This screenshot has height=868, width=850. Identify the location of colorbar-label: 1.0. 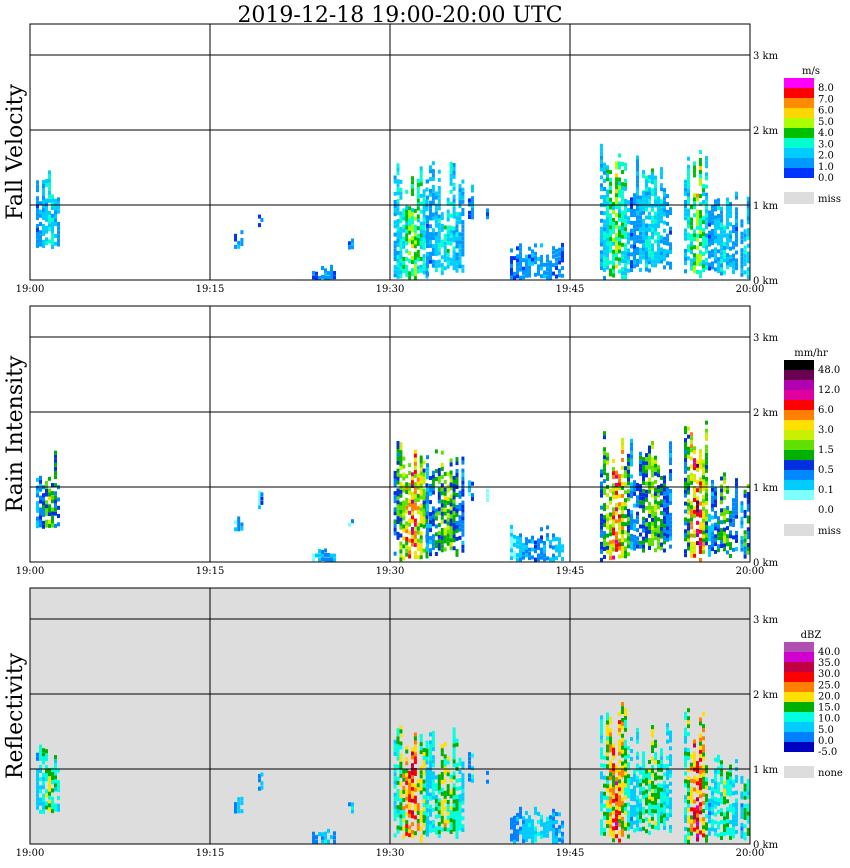
(826, 167).